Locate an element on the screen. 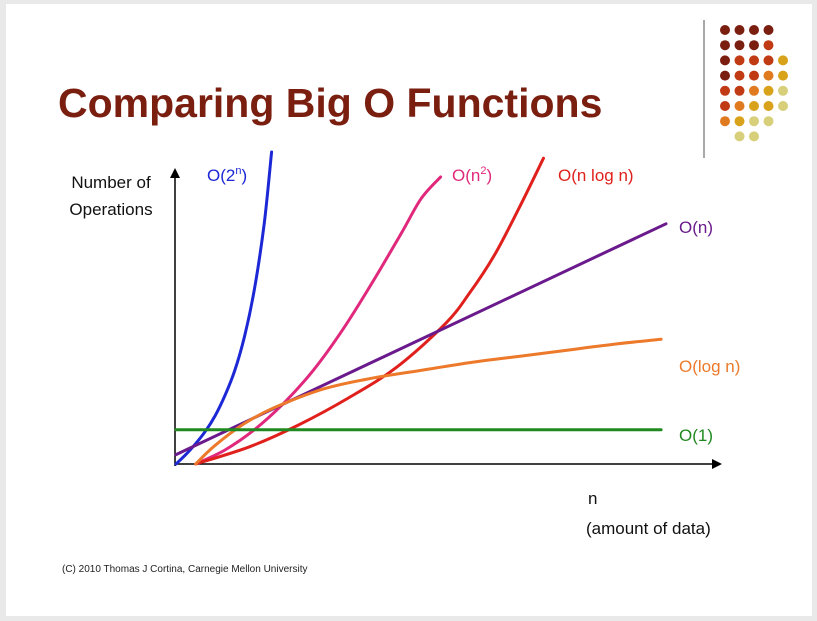  series-label: O(n) is located at coordinates (696, 227).